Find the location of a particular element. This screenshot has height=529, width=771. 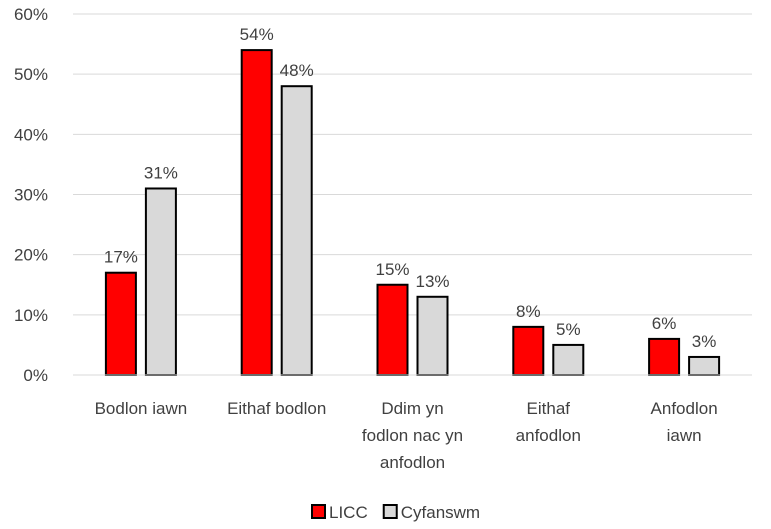

data-label: 8% is located at coordinates (528, 311).